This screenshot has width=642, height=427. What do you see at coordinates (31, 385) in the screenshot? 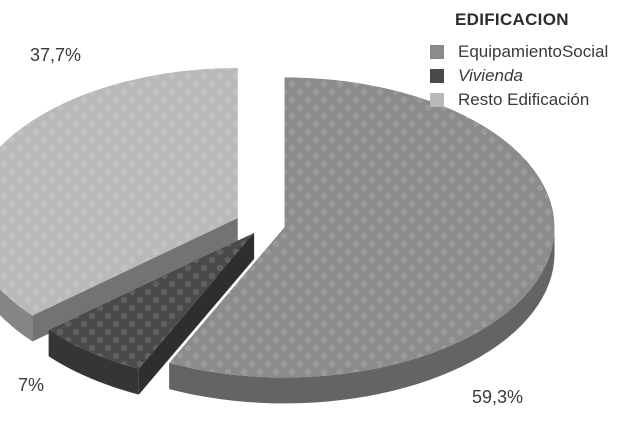
I see `data-label-vivienda: 7%` at bounding box center [31, 385].